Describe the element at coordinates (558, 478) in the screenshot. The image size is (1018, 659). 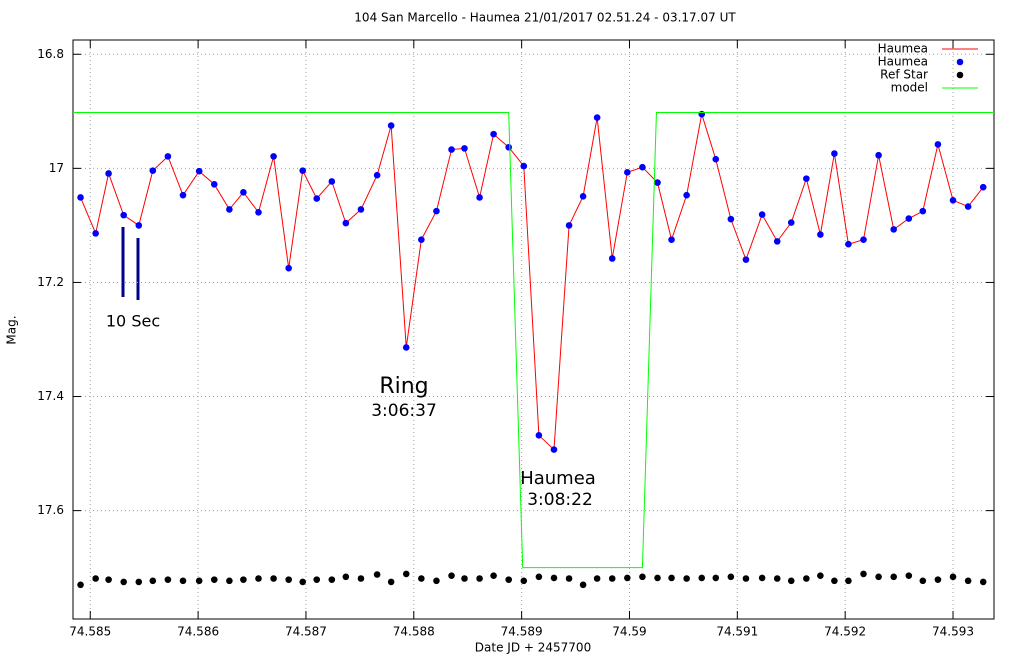
I see `annotation: Haumea` at that location.